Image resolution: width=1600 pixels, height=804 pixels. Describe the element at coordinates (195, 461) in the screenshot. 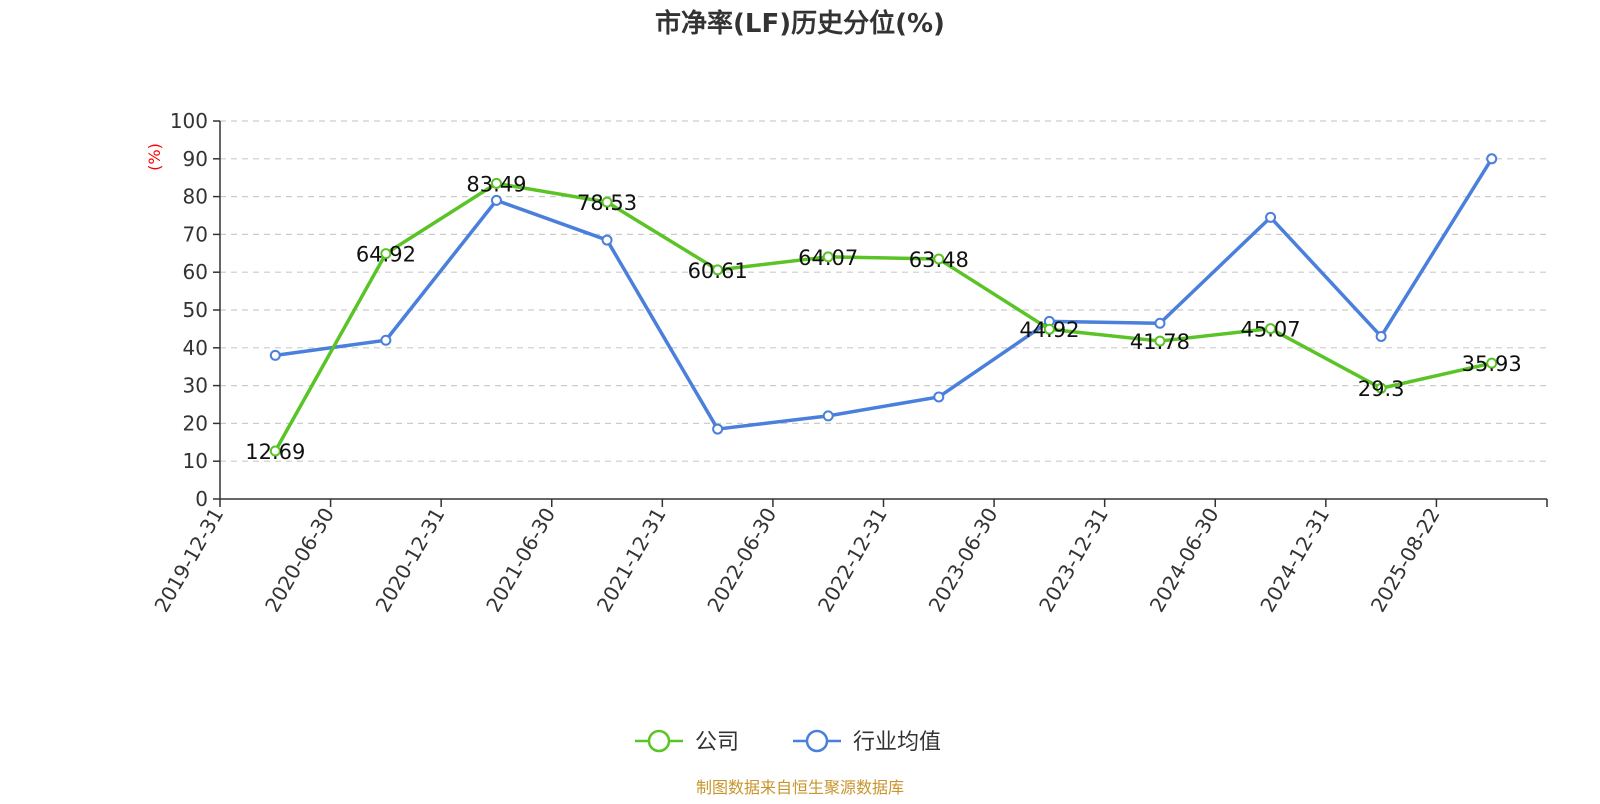

I see `y-tick-label: 10` at that location.